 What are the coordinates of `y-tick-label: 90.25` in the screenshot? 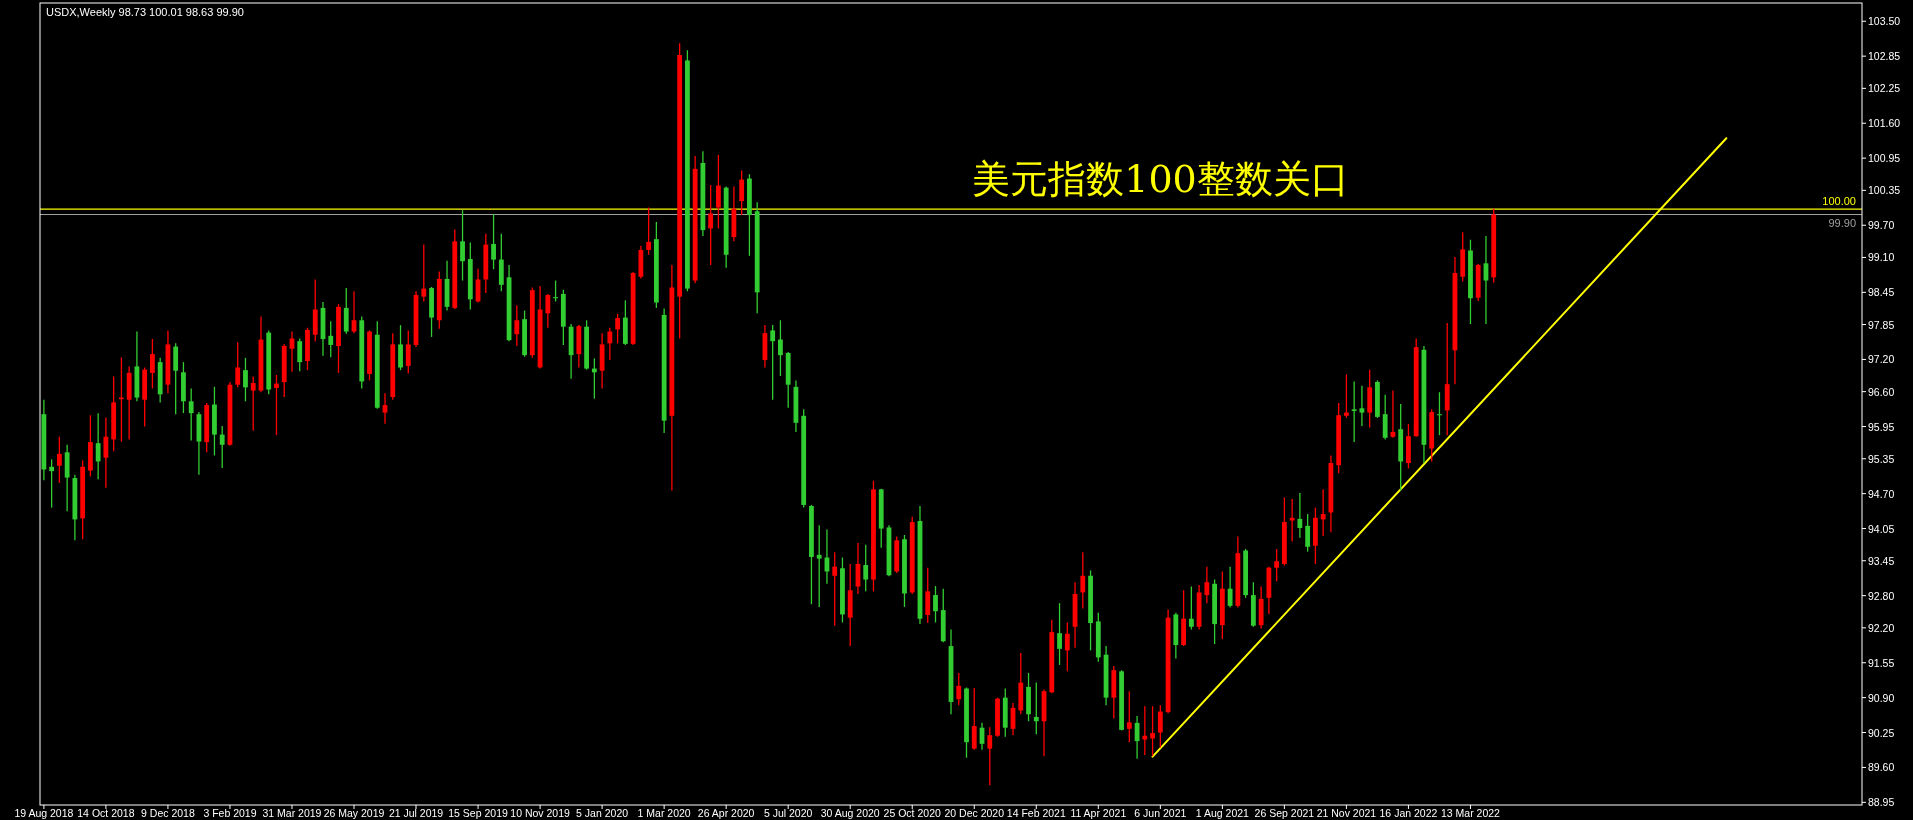 It's located at (1881, 732).